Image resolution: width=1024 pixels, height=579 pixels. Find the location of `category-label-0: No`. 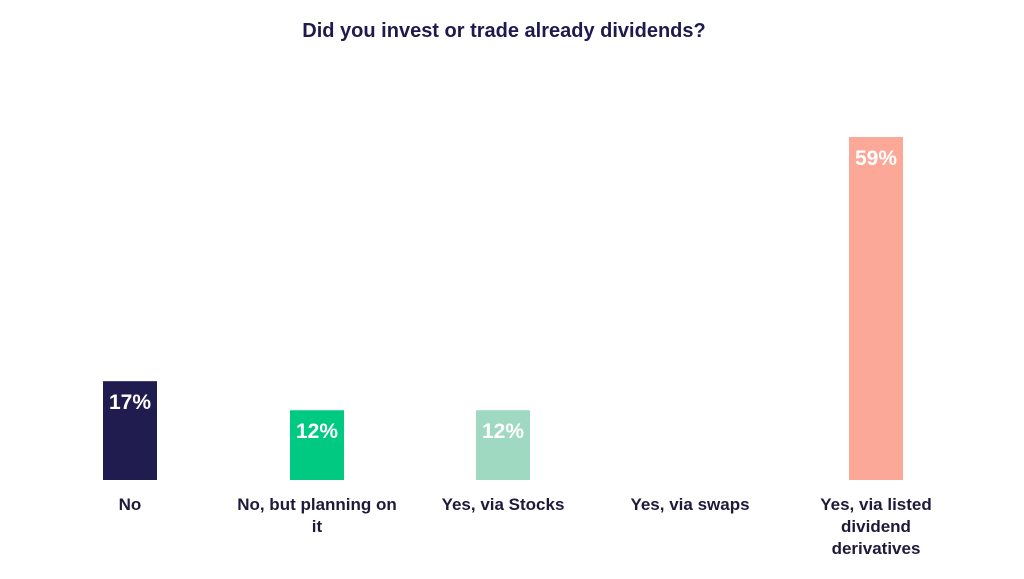

category-label-0: No is located at coordinates (130, 504).